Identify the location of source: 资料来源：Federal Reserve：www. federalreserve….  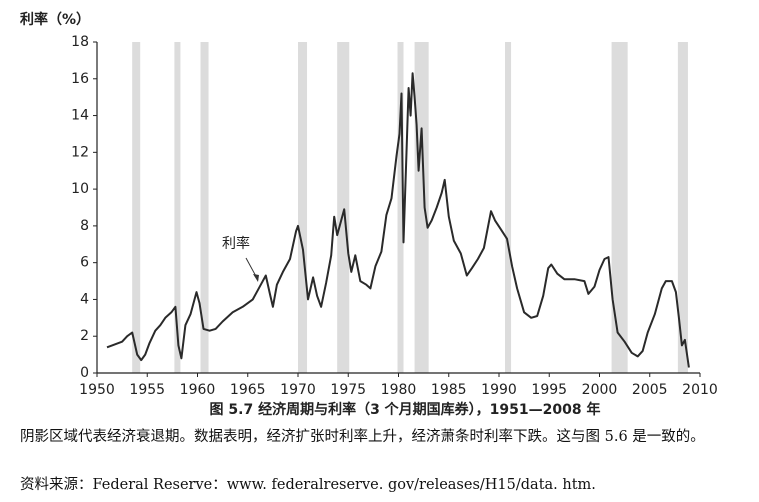
(308, 485).